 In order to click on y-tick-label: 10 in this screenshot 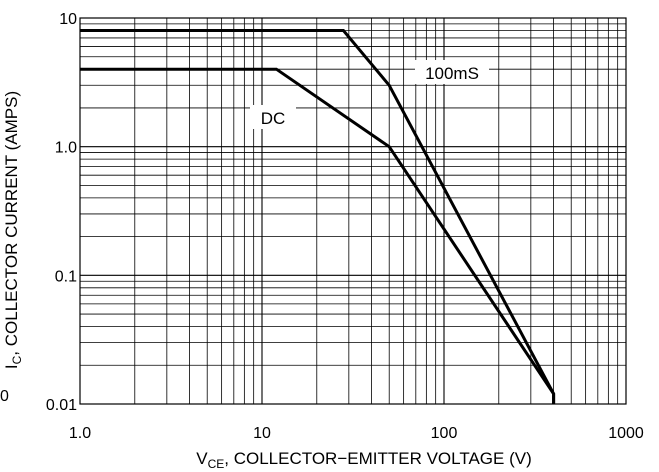, I will do `click(68, 19)`.